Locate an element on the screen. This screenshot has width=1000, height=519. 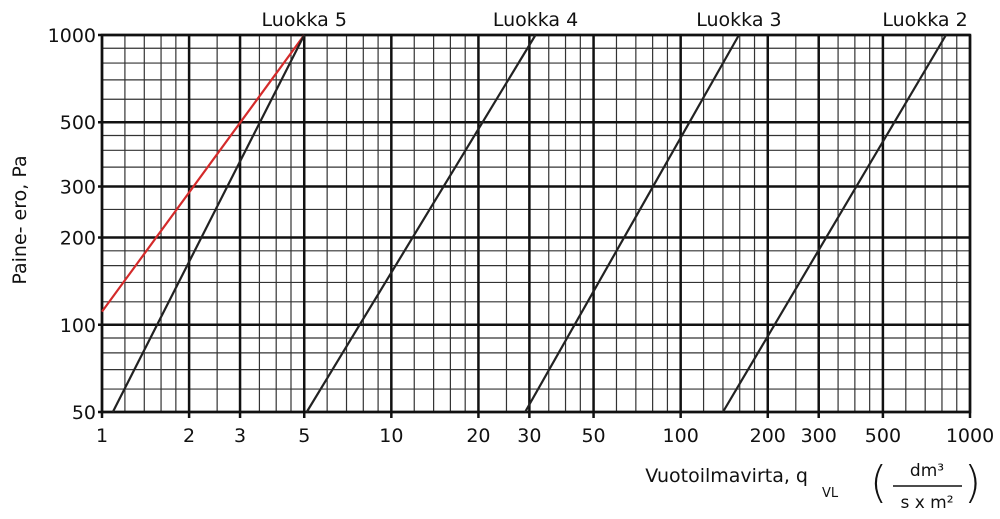
x-tick-label: 5 is located at coordinates (304, 436).